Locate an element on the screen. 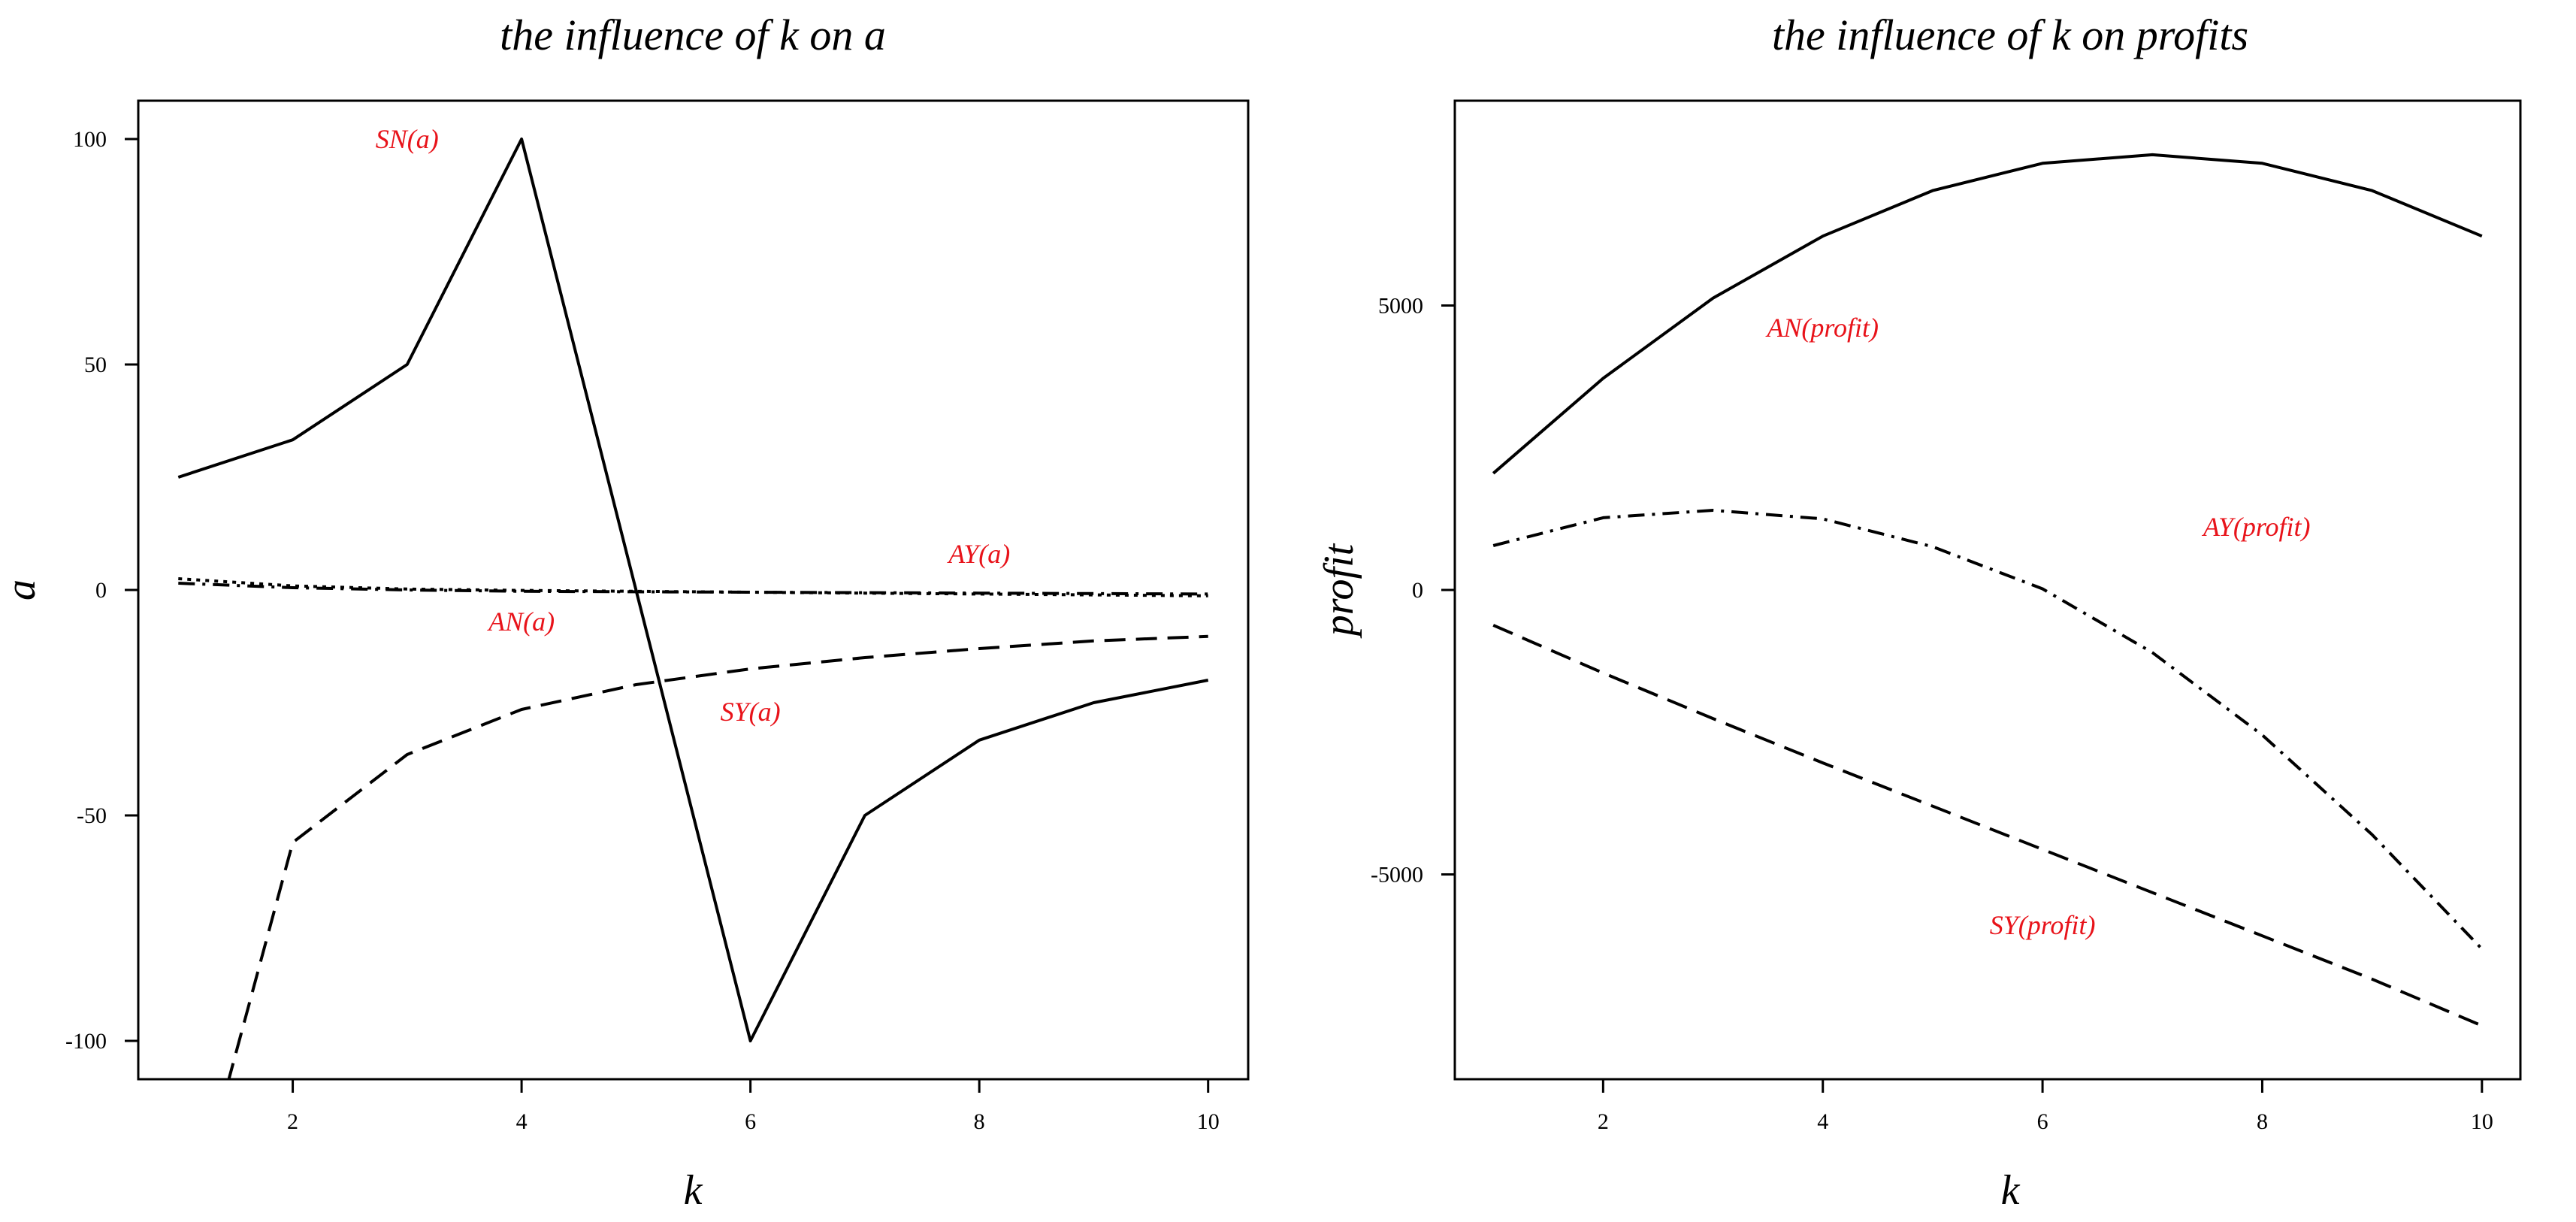 Image resolution: width=2576 pixels, height=1222 pixels. left-y-tick-label: 100 is located at coordinates (90, 139).